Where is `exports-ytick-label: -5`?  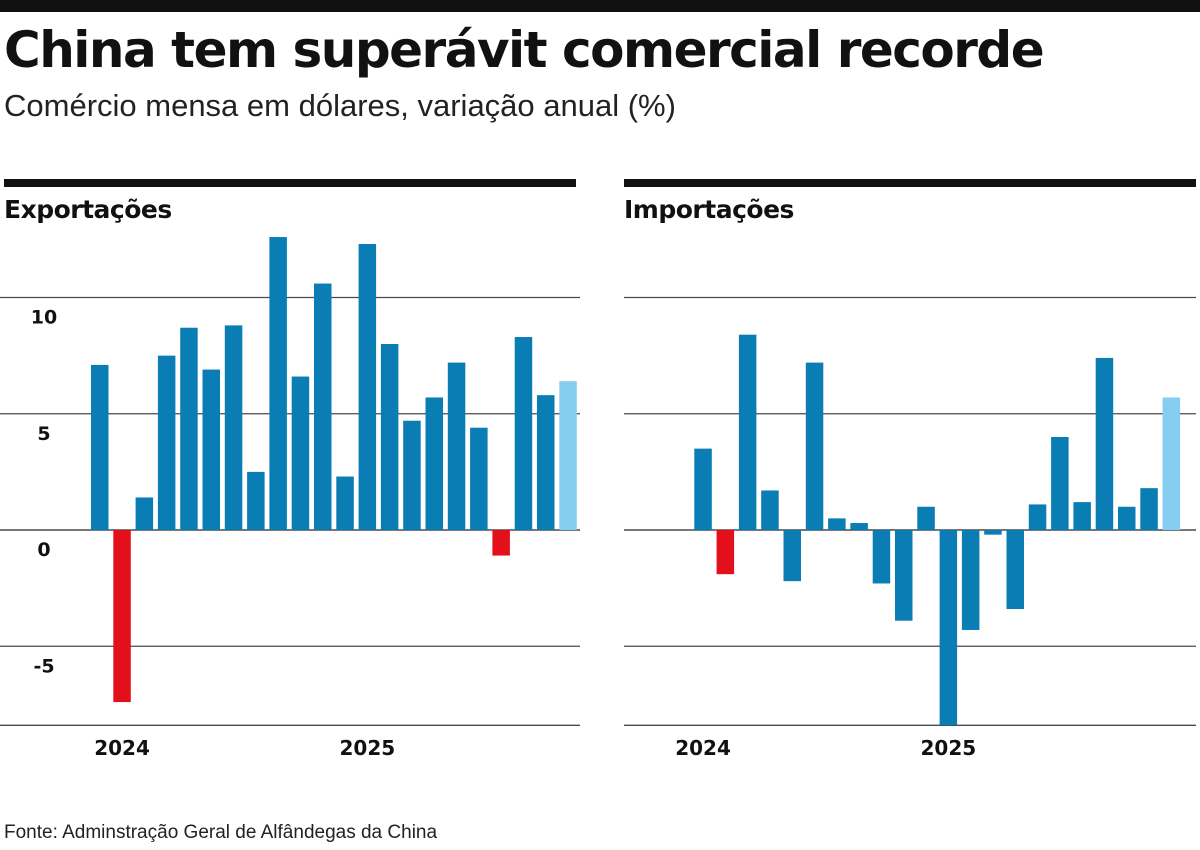
exports-ytick-label: -5 is located at coordinates (43, 666).